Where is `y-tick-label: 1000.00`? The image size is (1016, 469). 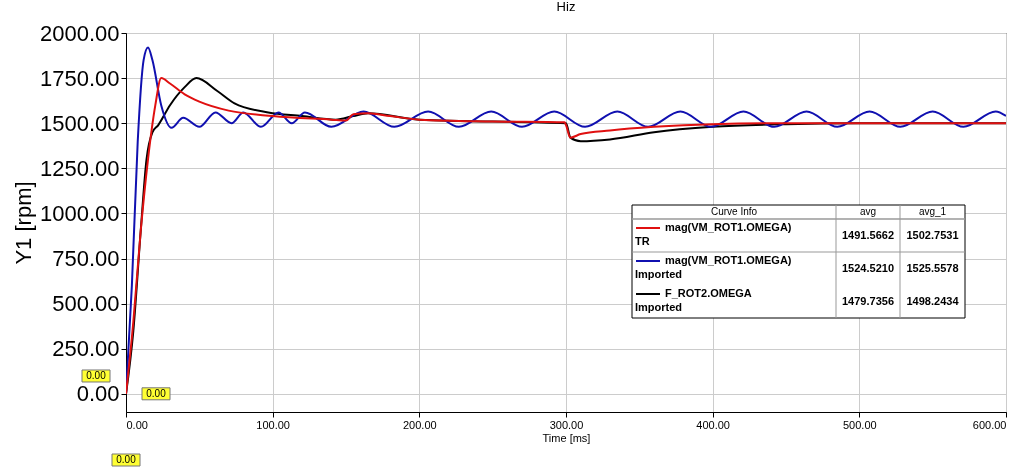 y-tick-label: 1000.00 is located at coordinates (79, 213).